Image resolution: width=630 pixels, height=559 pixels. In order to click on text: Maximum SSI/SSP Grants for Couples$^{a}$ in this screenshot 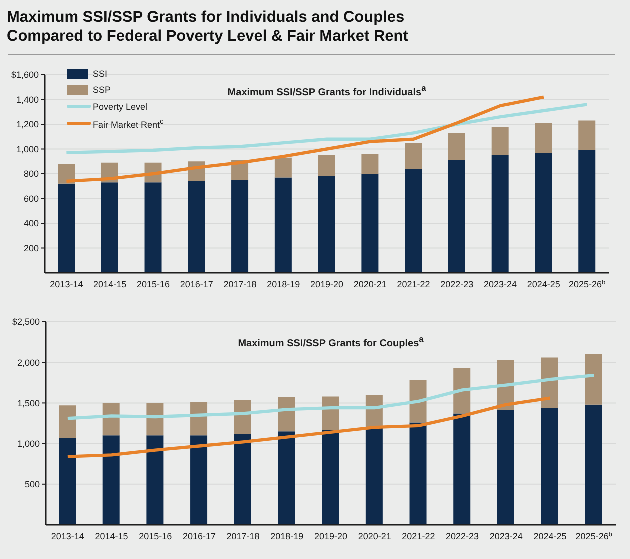, I will do `click(331, 342)`.